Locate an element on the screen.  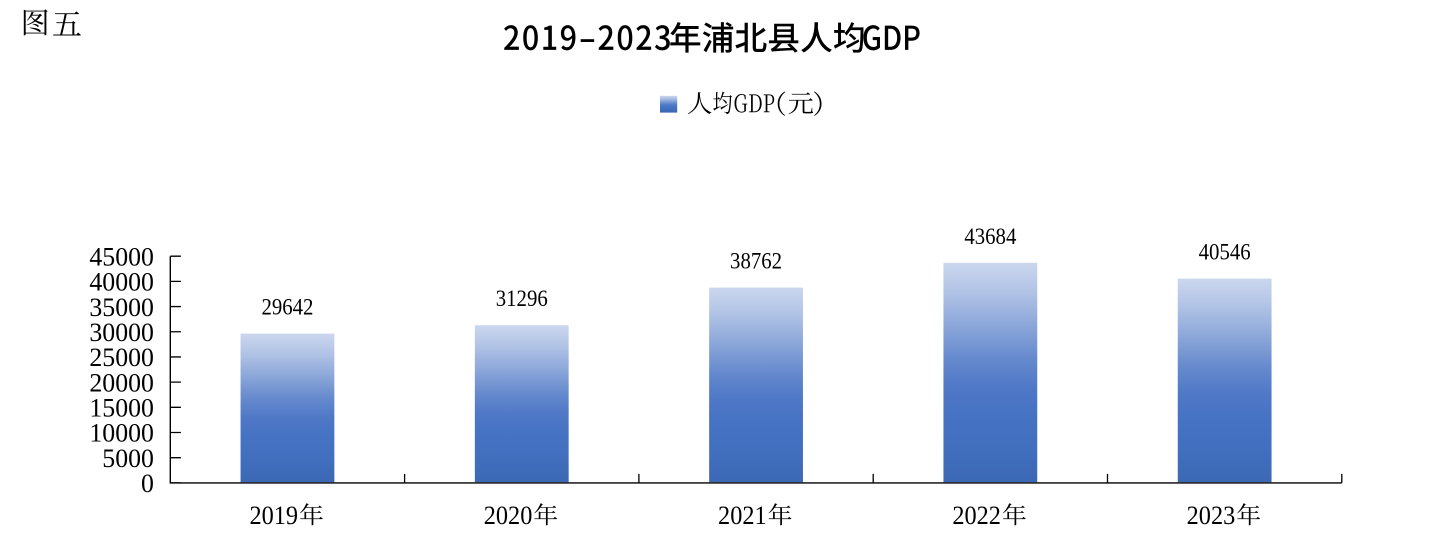
svg-text: 40546 is located at coordinates (1225, 252).